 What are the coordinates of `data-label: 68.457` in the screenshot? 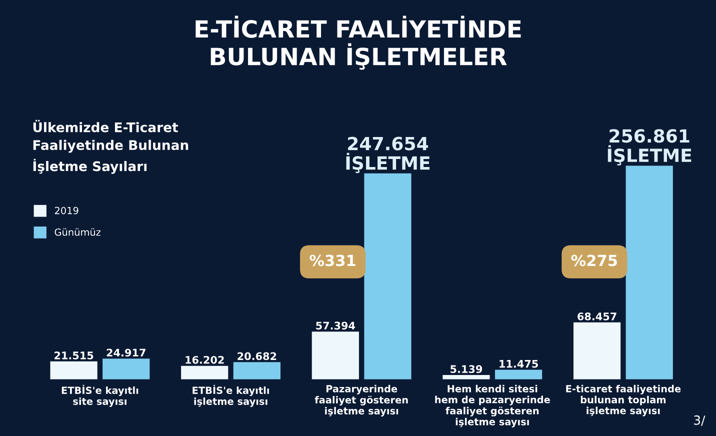 It's located at (597, 316).